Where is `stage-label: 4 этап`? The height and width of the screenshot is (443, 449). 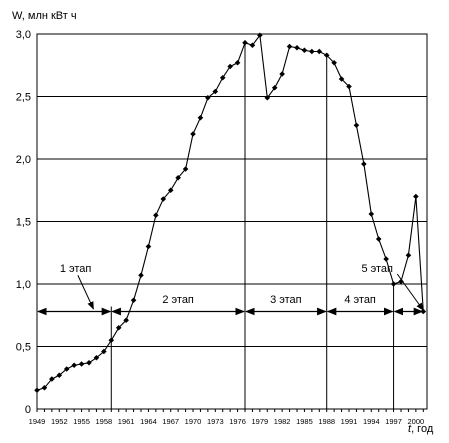 stage-label: 4 этап is located at coordinates (360, 300).